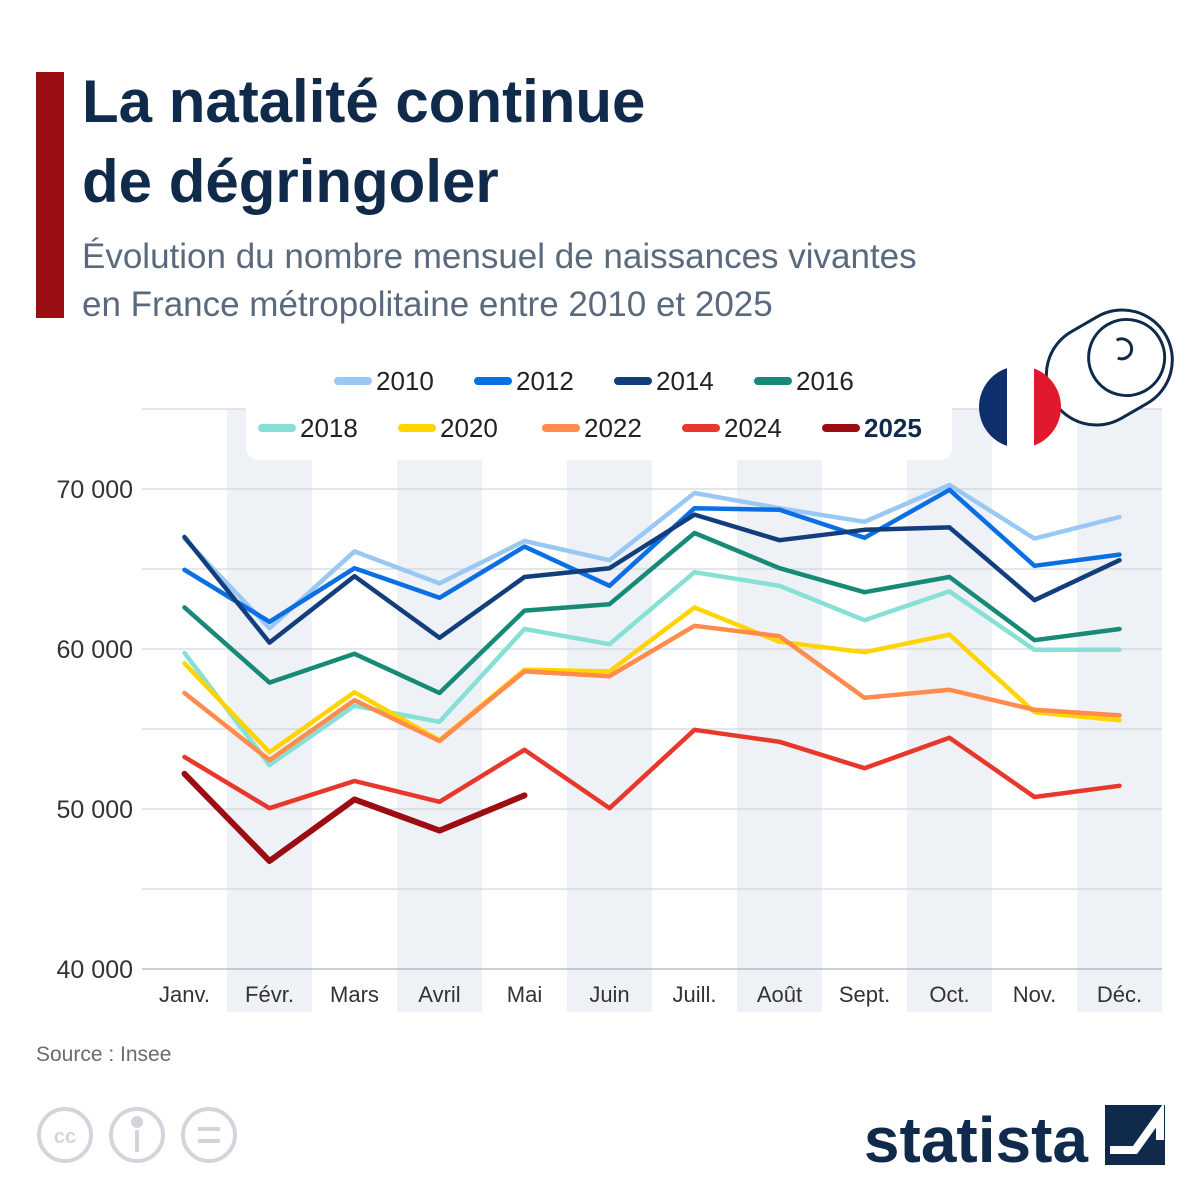 Image resolution: width=1200 pixels, height=1200 pixels. What do you see at coordinates (95, 970) in the screenshot?
I see `y-tick-label: 40 000` at bounding box center [95, 970].